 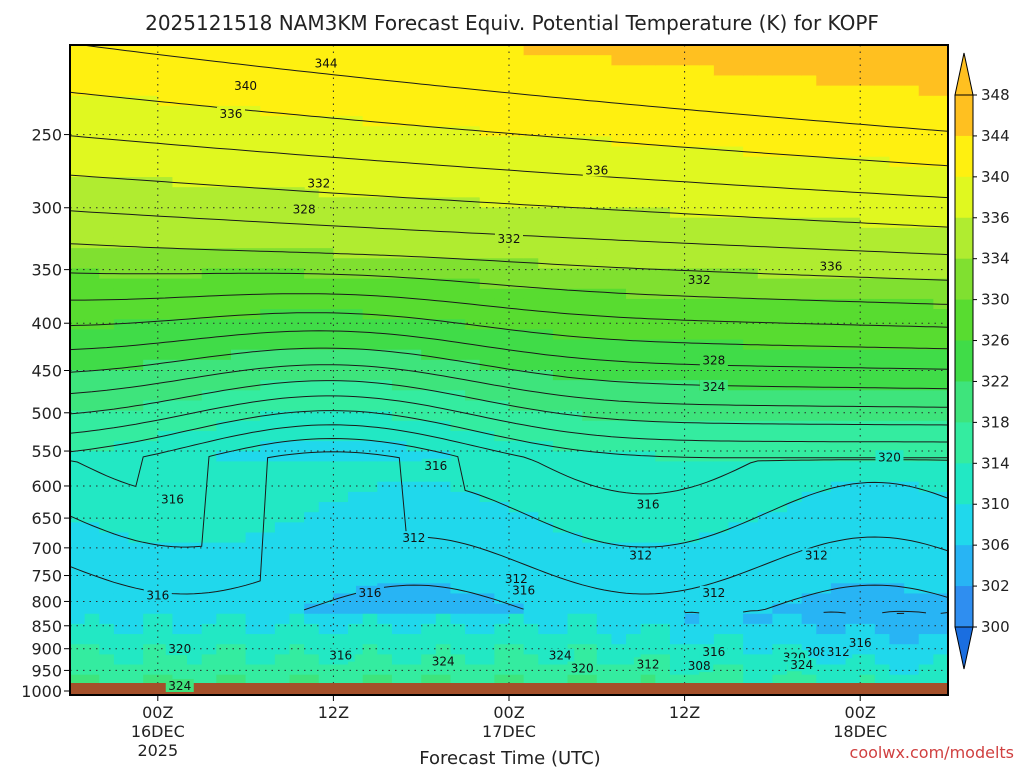 I want to click on contour-line, so click(x=516, y=88).